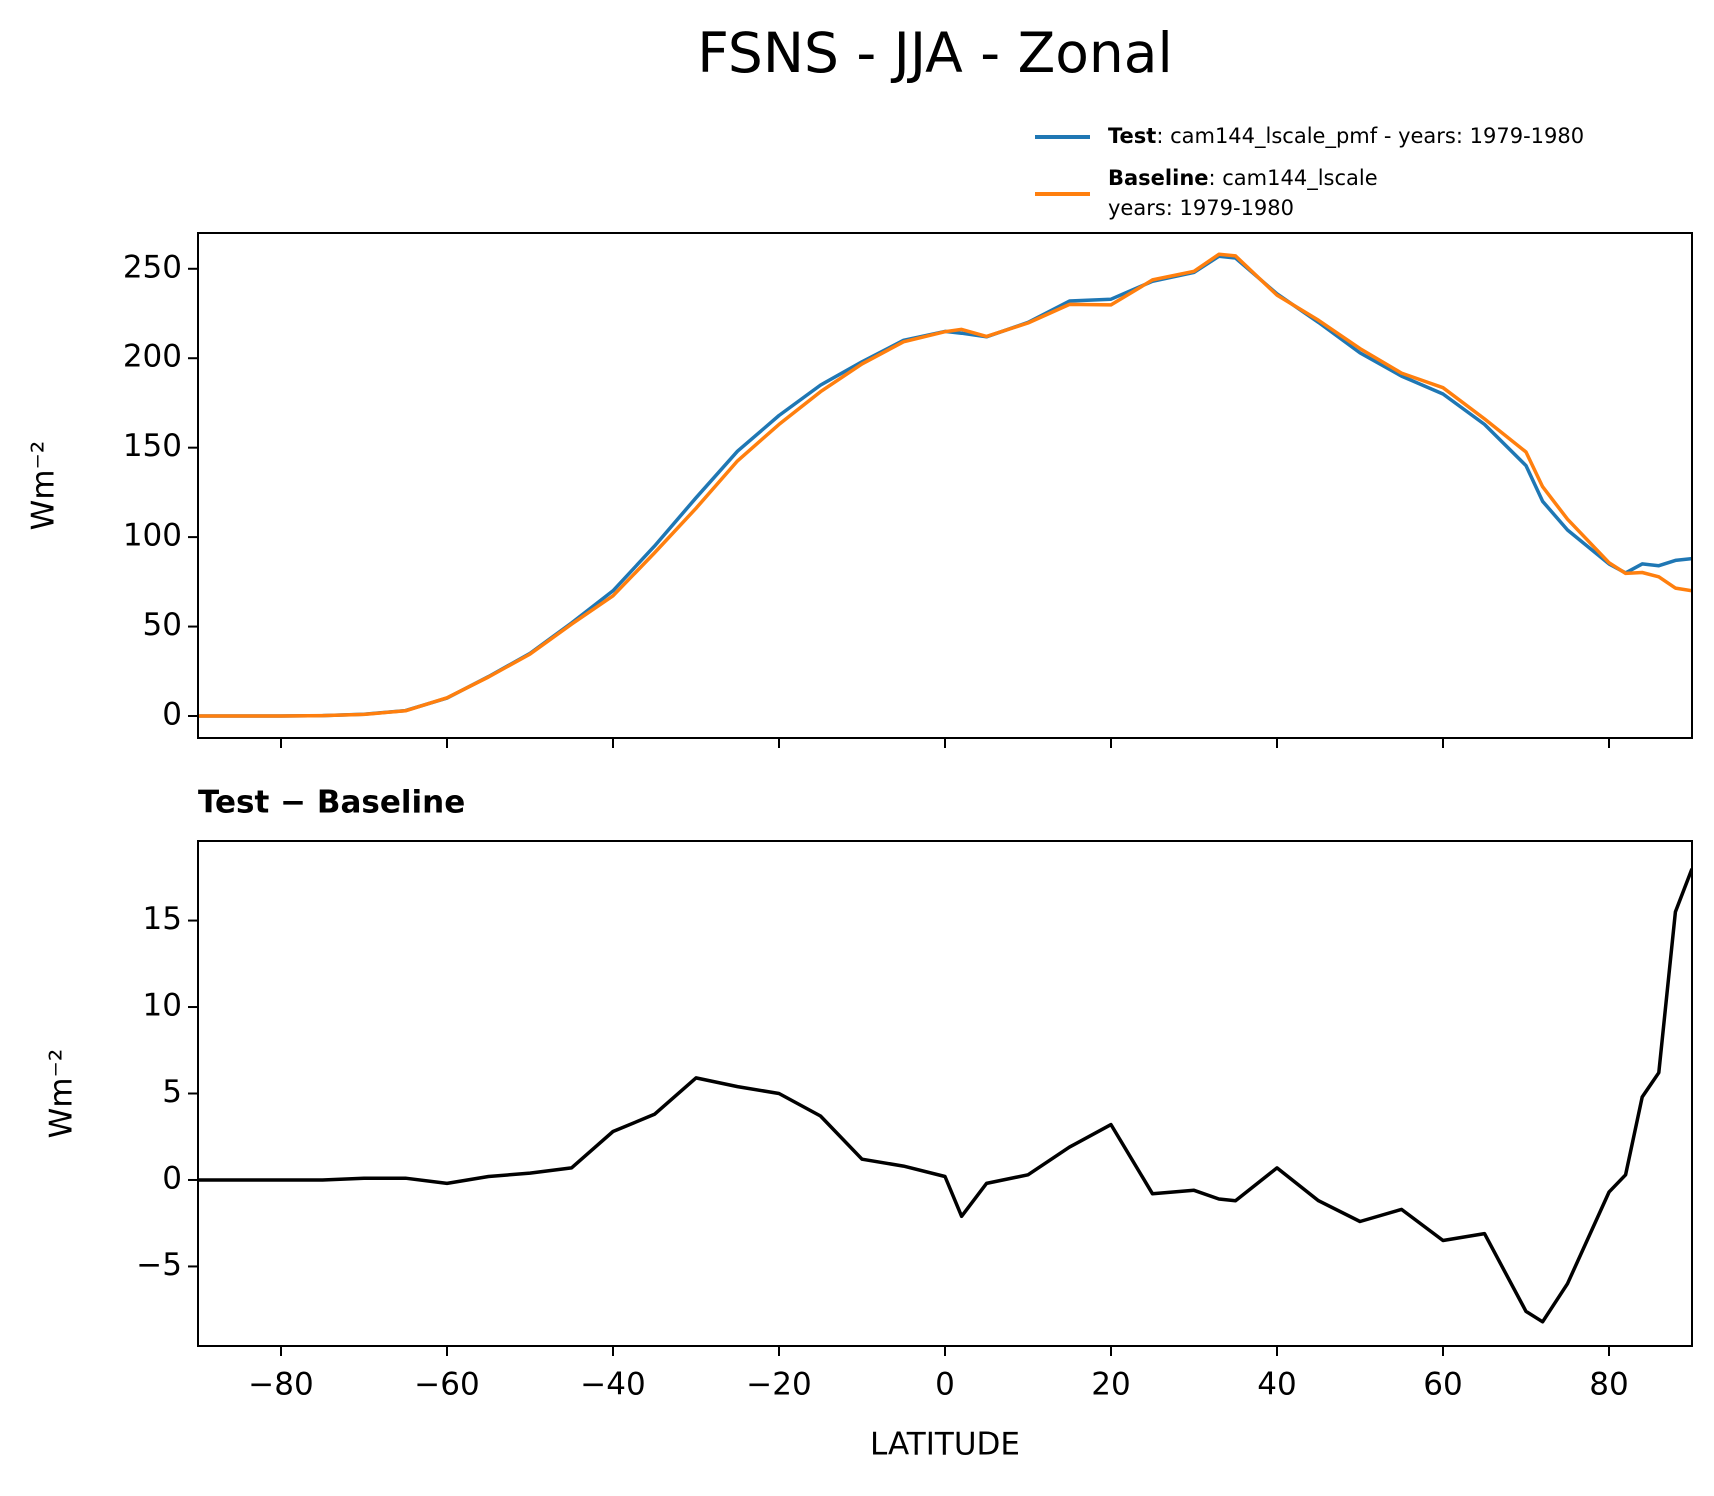 The width and height of the screenshot is (1714, 1496). What do you see at coordinates (152, 357) in the screenshot?
I see `y-tick-label: 200` at bounding box center [152, 357].